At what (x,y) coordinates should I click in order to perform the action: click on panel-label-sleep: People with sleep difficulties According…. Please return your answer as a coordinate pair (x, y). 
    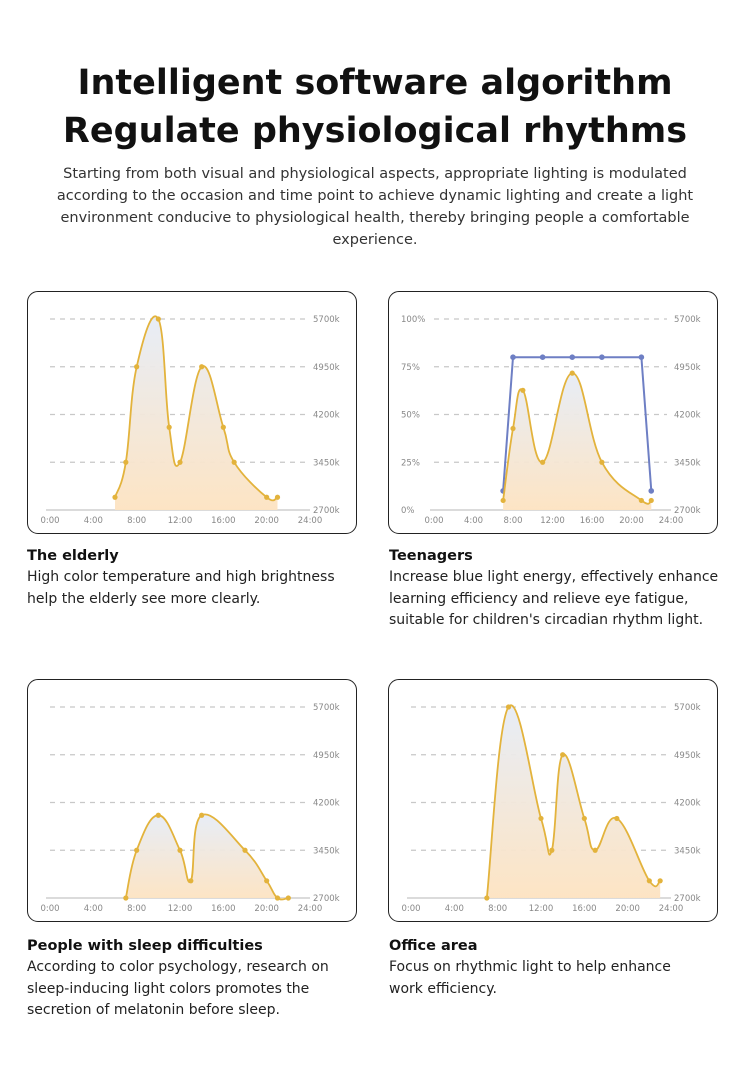
    Looking at the image, I should click on (194, 978).